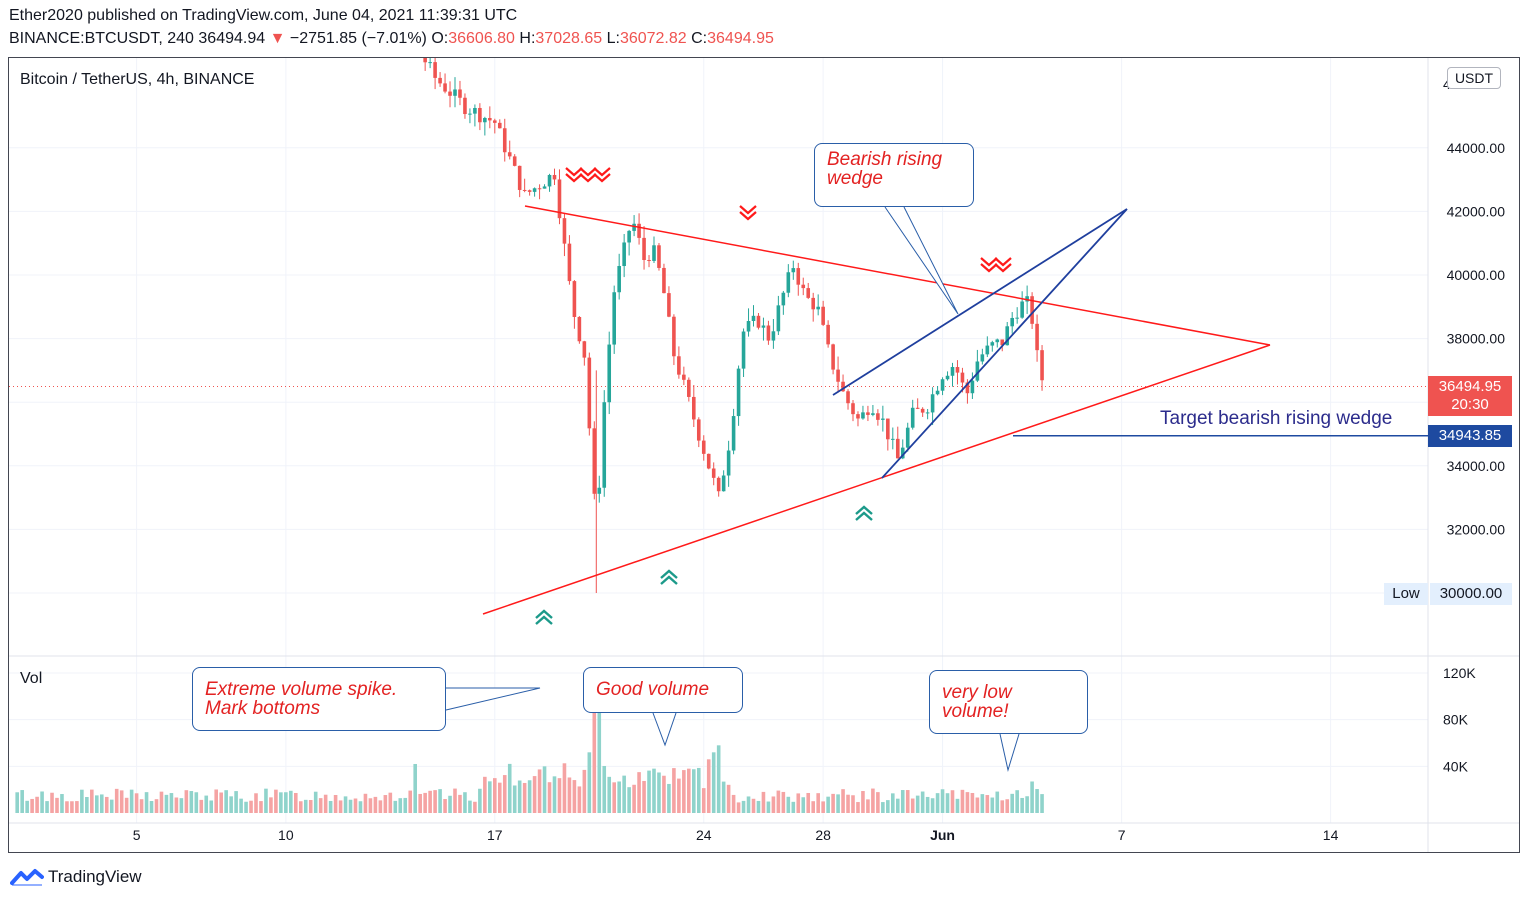 The image size is (1528, 901). What do you see at coordinates (823, 835) in the screenshot?
I see `date-tick-label: 28` at bounding box center [823, 835].